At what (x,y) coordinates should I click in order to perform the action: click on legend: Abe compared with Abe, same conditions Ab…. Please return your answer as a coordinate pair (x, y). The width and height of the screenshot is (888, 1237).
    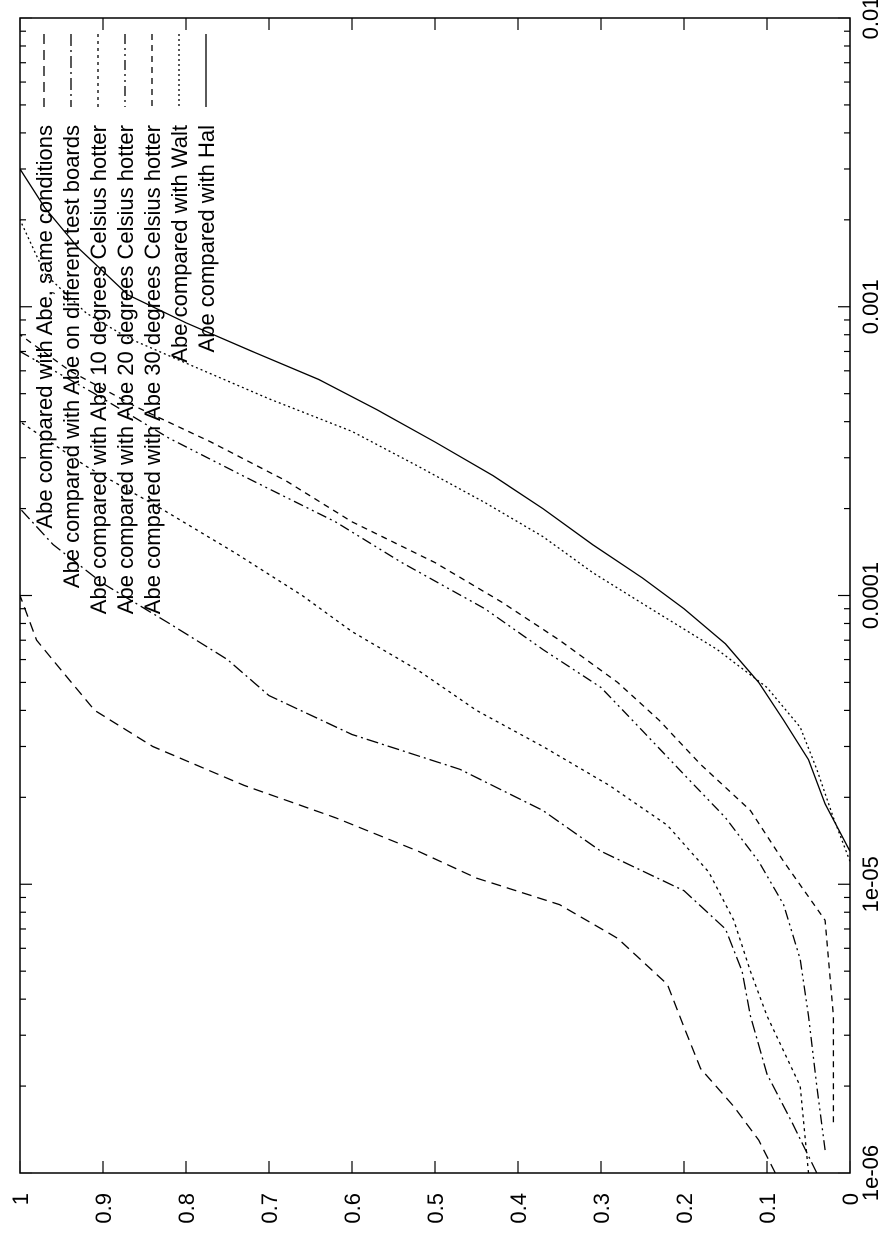
    Looking at the image, I should click on (125, 324).